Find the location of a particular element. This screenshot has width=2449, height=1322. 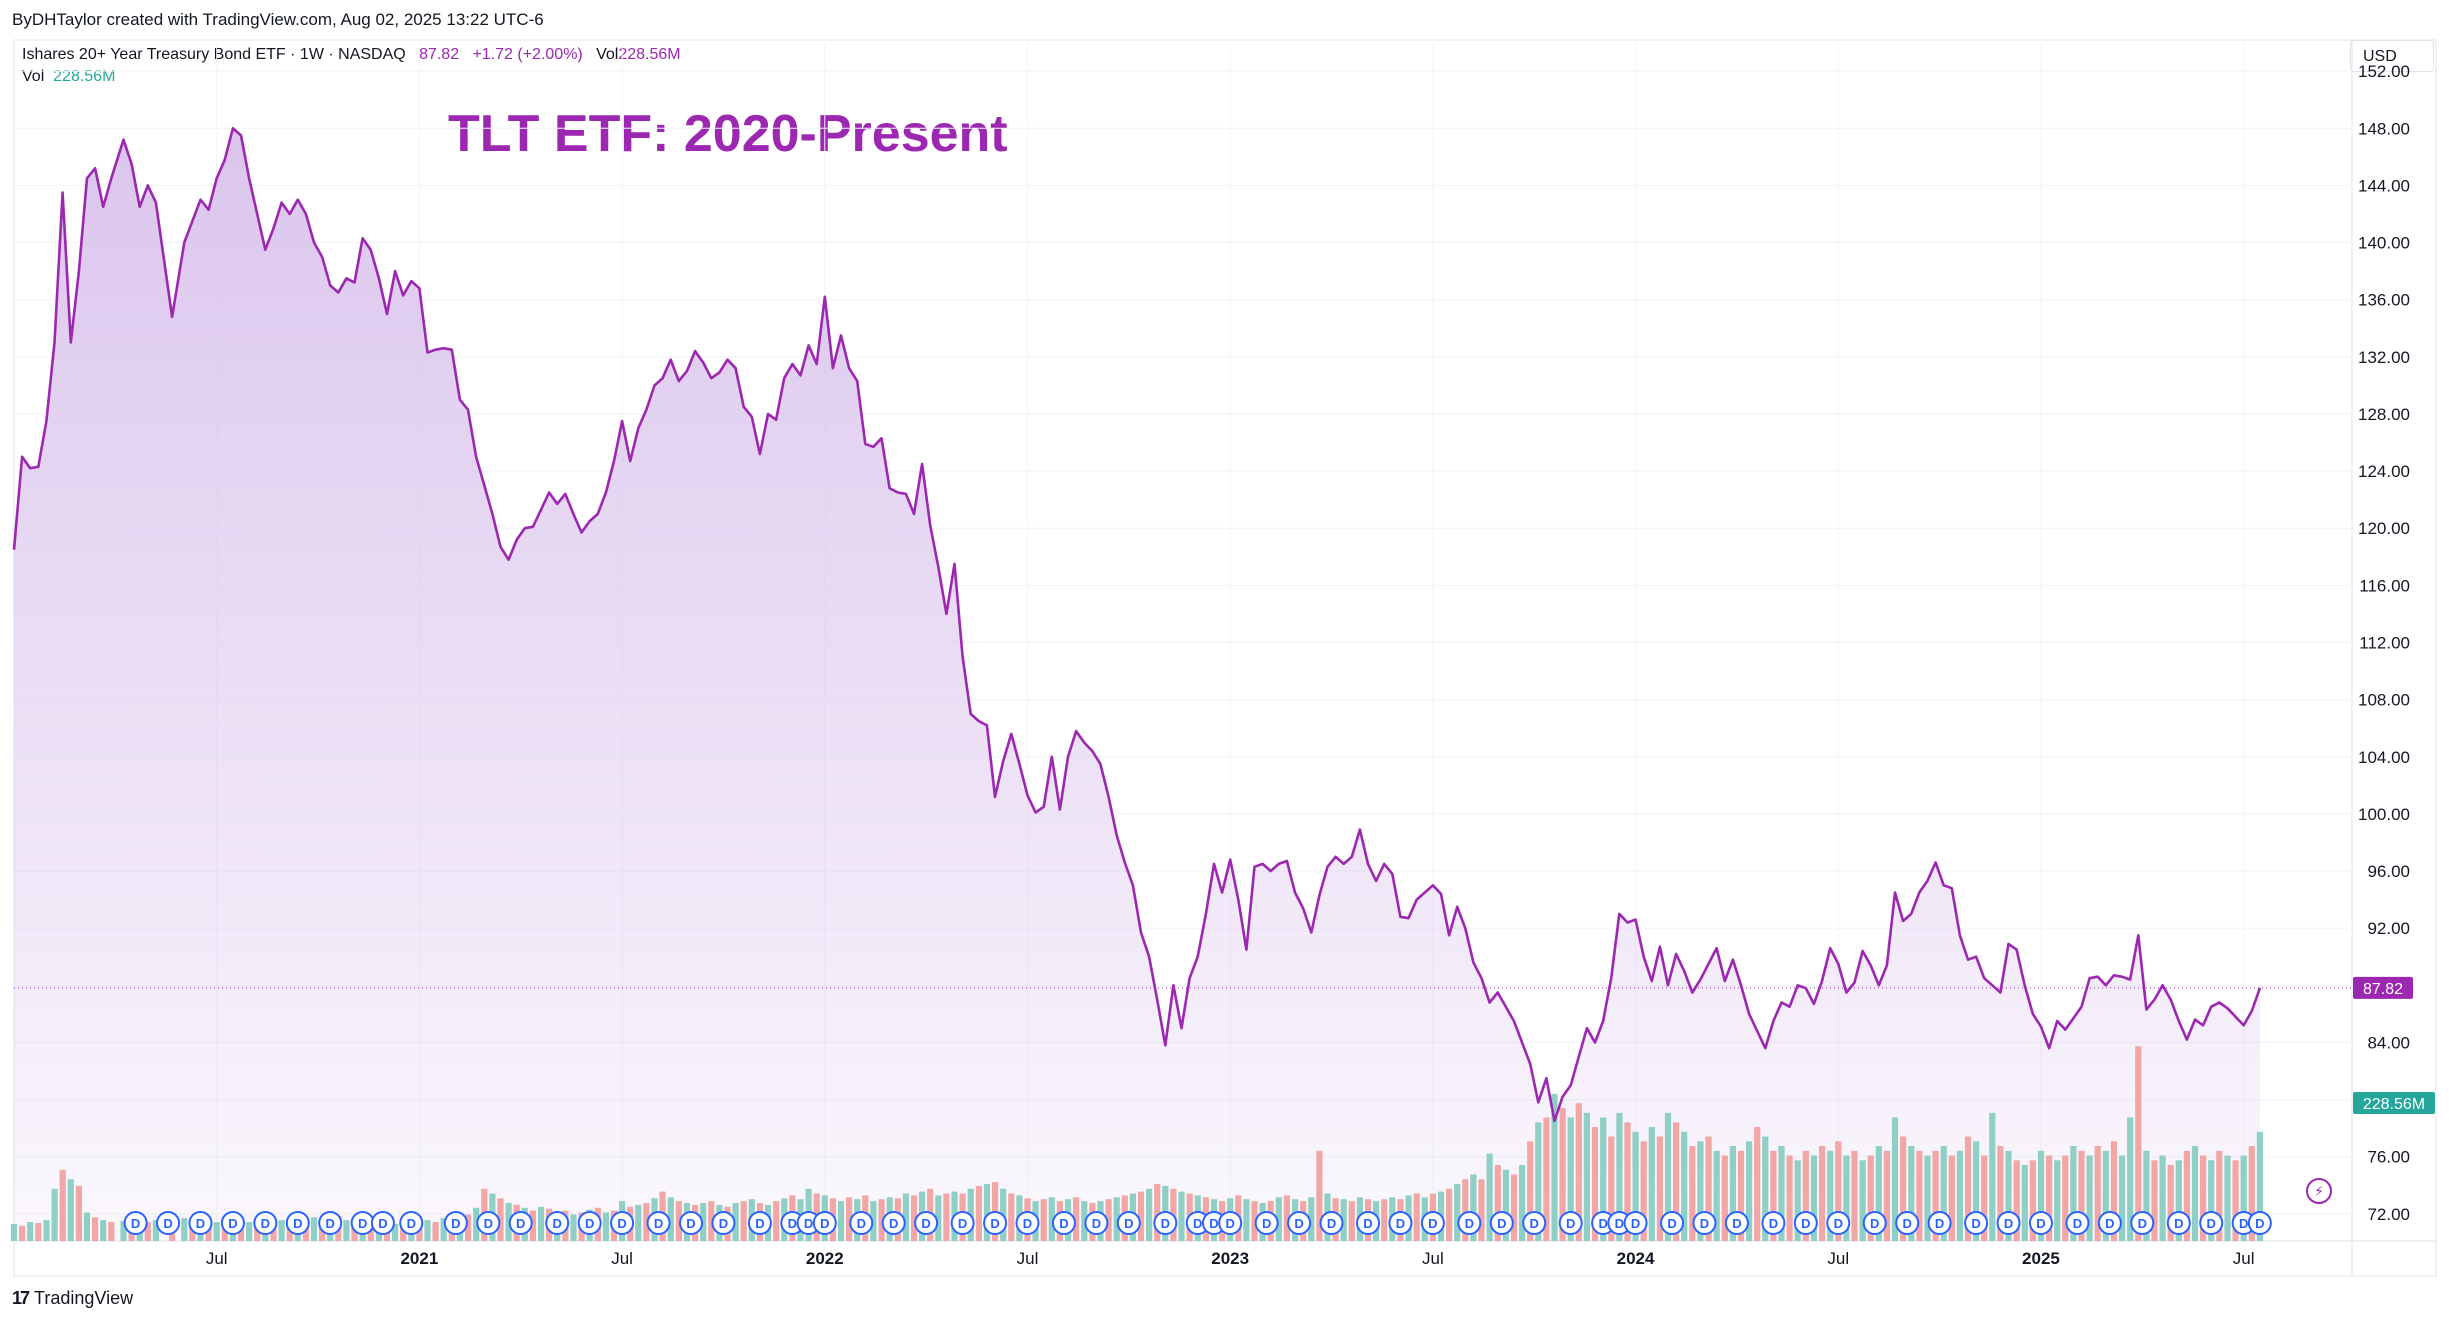

lightning-icon: ⚡ is located at coordinates (2319, 1191).